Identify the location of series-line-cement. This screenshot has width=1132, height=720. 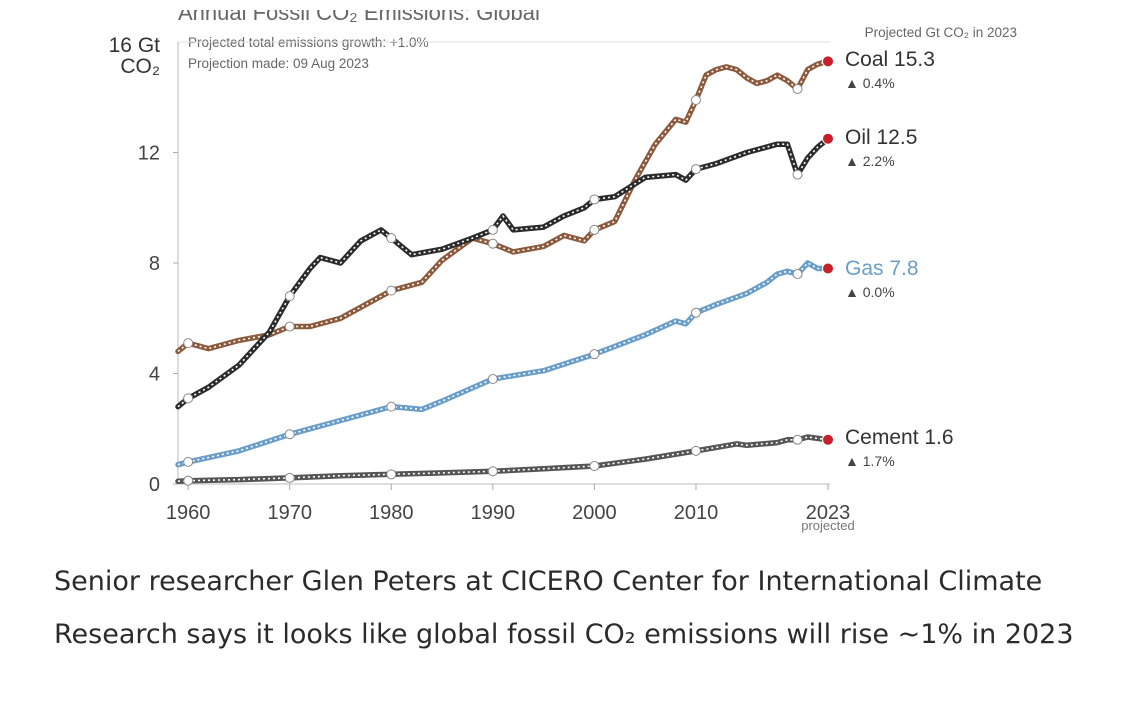
(503, 459).